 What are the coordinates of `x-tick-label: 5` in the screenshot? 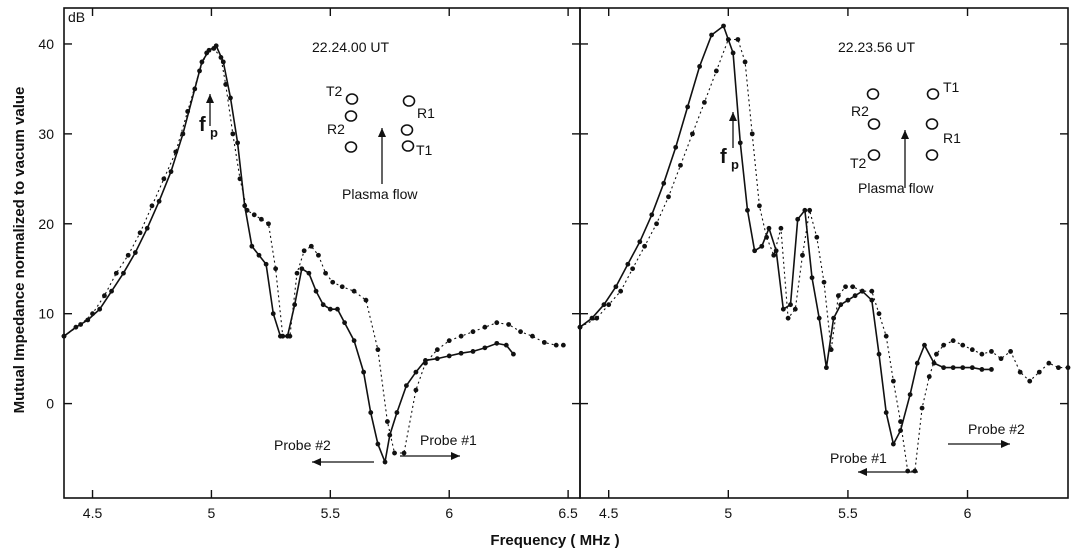 It's located at (212, 513).